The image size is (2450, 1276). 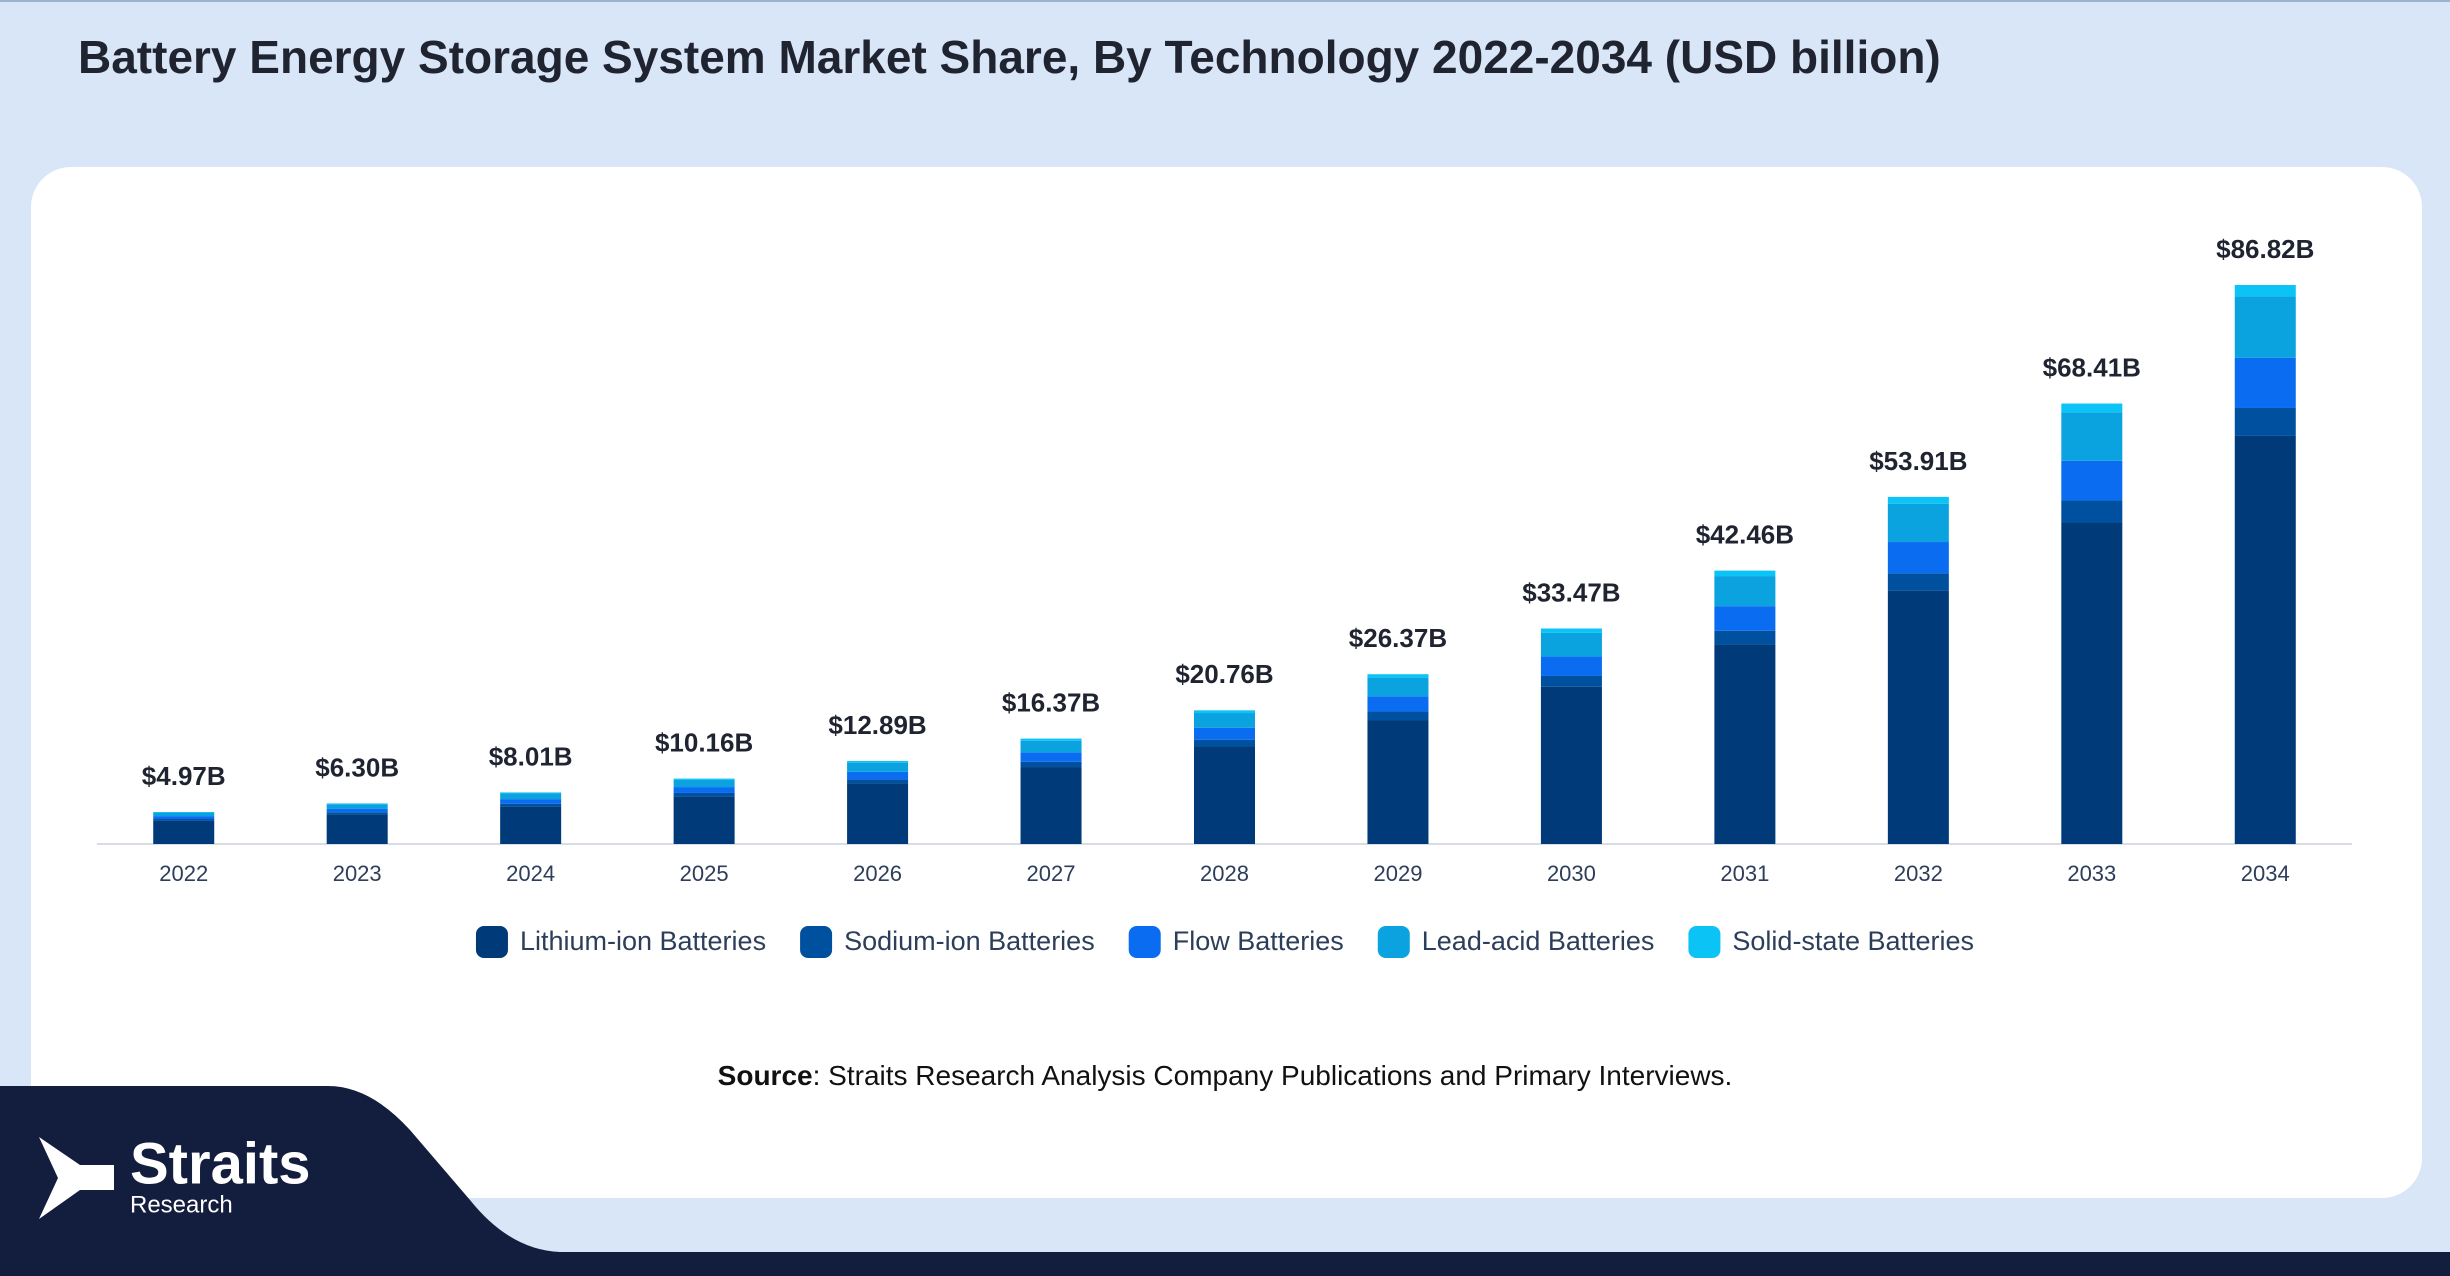 What do you see at coordinates (1224, 674) in the screenshot?
I see `total-label: $20.76B` at bounding box center [1224, 674].